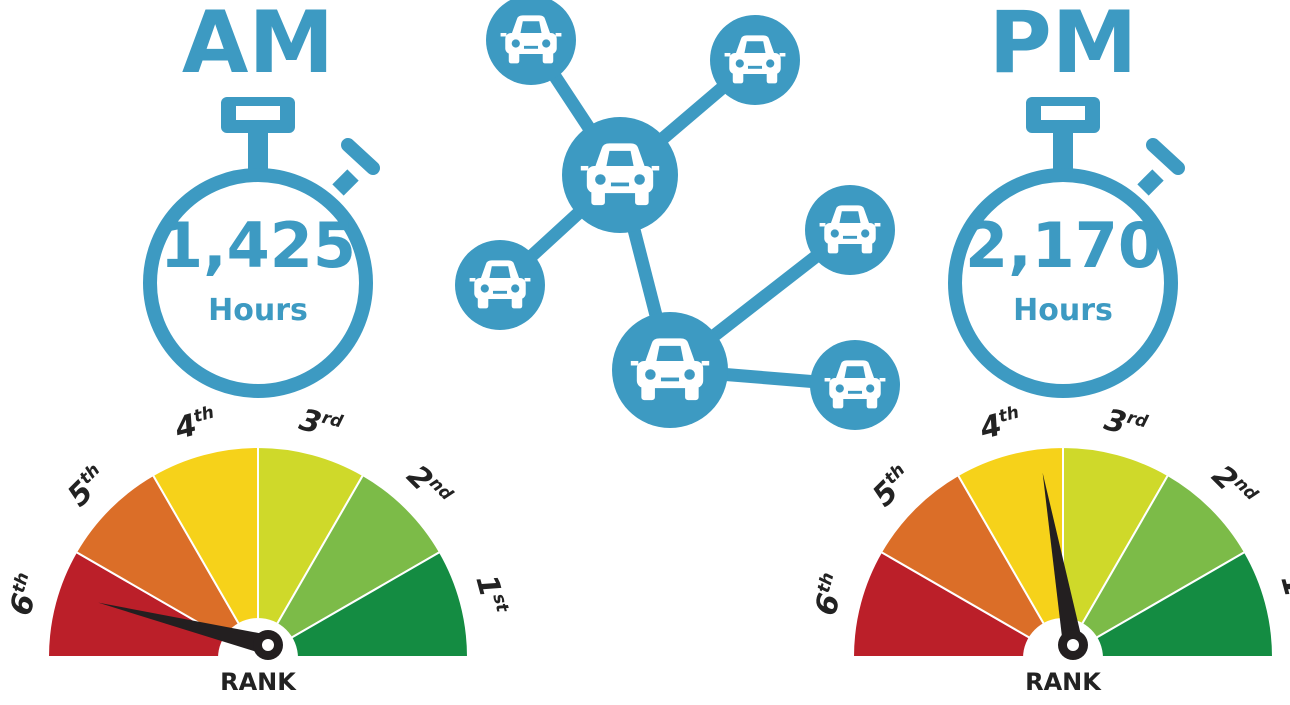 Image resolution: width=1290 pixels, height=705 pixels. What do you see at coordinates (1282, 585) in the screenshot?
I see `rank-number: 1` at bounding box center [1282, 585].